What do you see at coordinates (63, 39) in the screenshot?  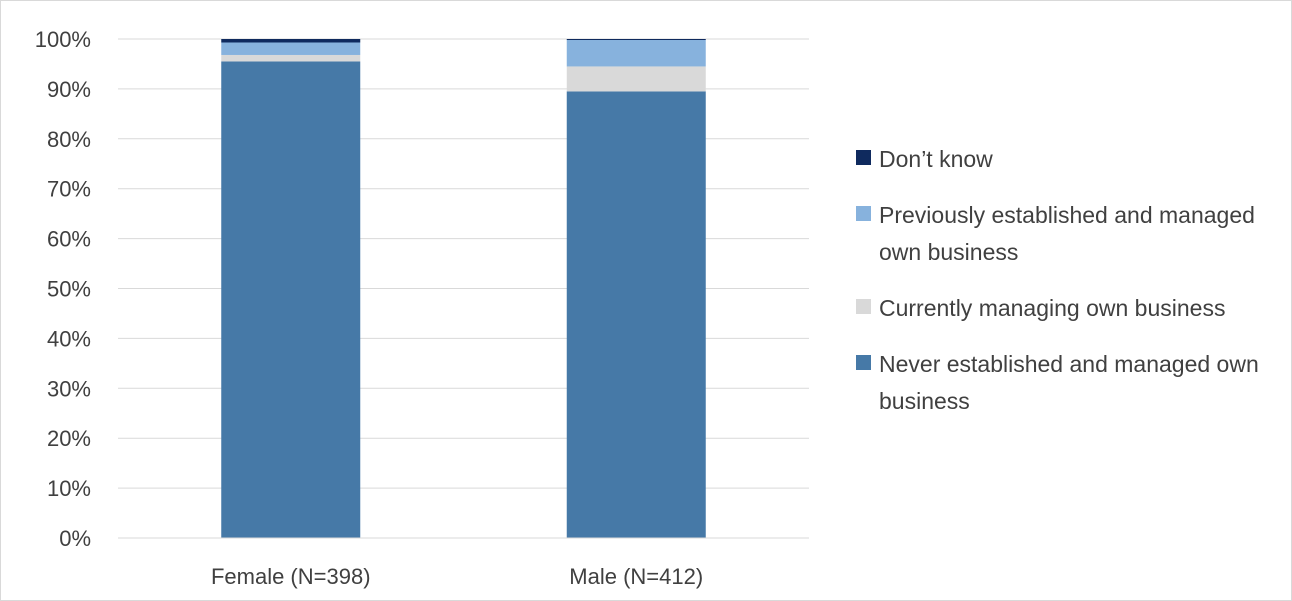 I see `y-tick-label: 100%` at bounding box center [63, 39].